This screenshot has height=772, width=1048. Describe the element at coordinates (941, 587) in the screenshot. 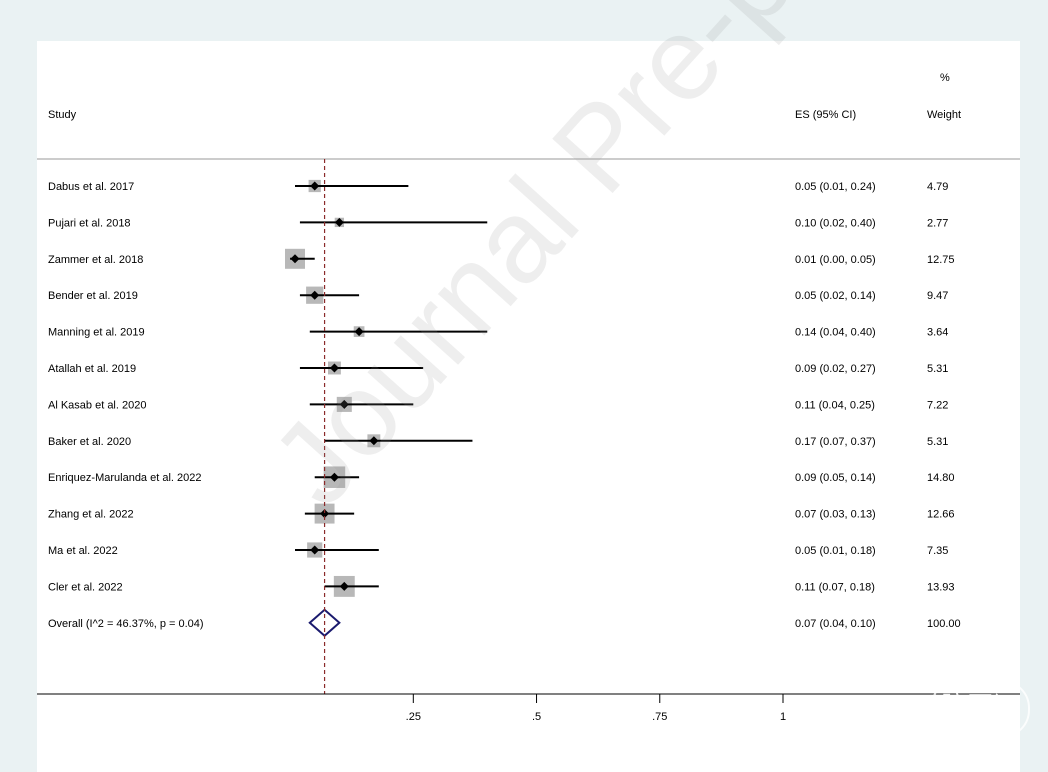

I see `study-weight-text: 13.93` at that location.